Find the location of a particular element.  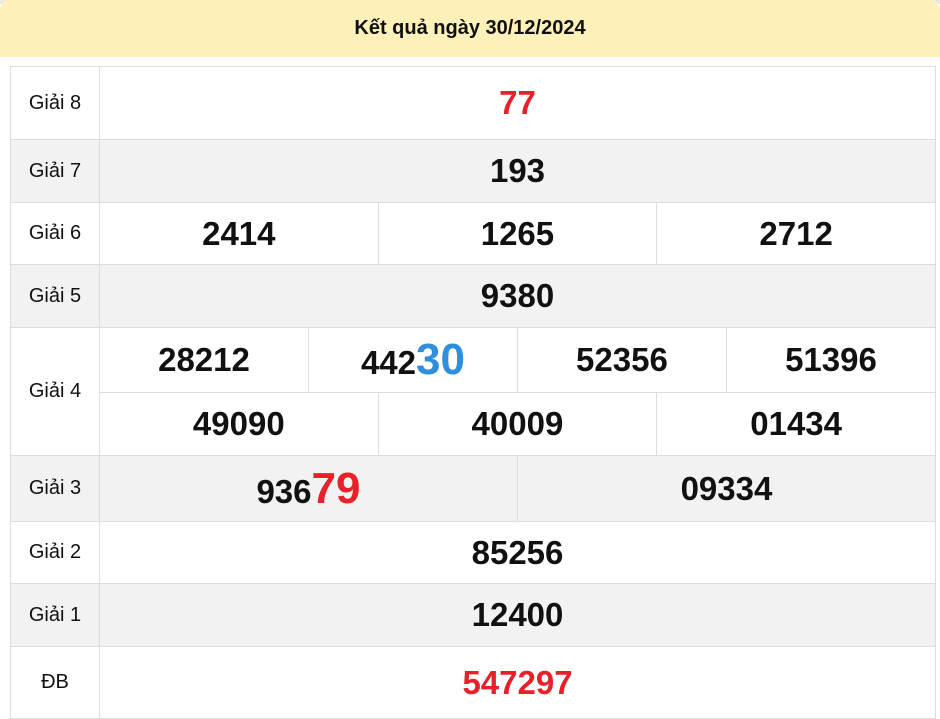

prize-number: 2414 is located at coordinates (239, 233).